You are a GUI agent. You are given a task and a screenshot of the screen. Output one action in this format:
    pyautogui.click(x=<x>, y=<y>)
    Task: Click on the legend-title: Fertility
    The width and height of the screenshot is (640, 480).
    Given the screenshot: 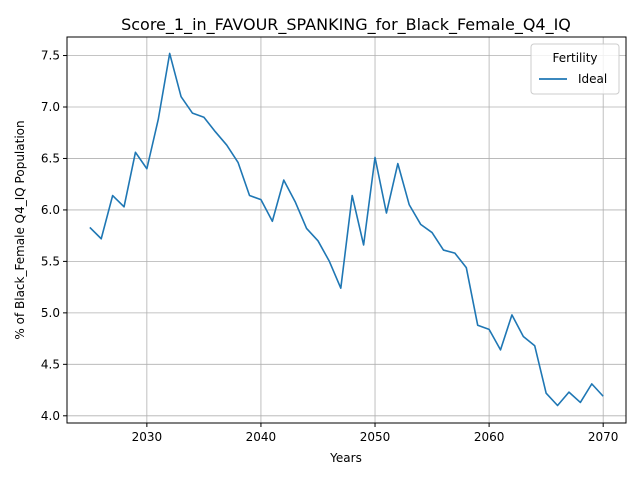 What is the action you would take?
    pyautogui.click(x=574, y=58)
    